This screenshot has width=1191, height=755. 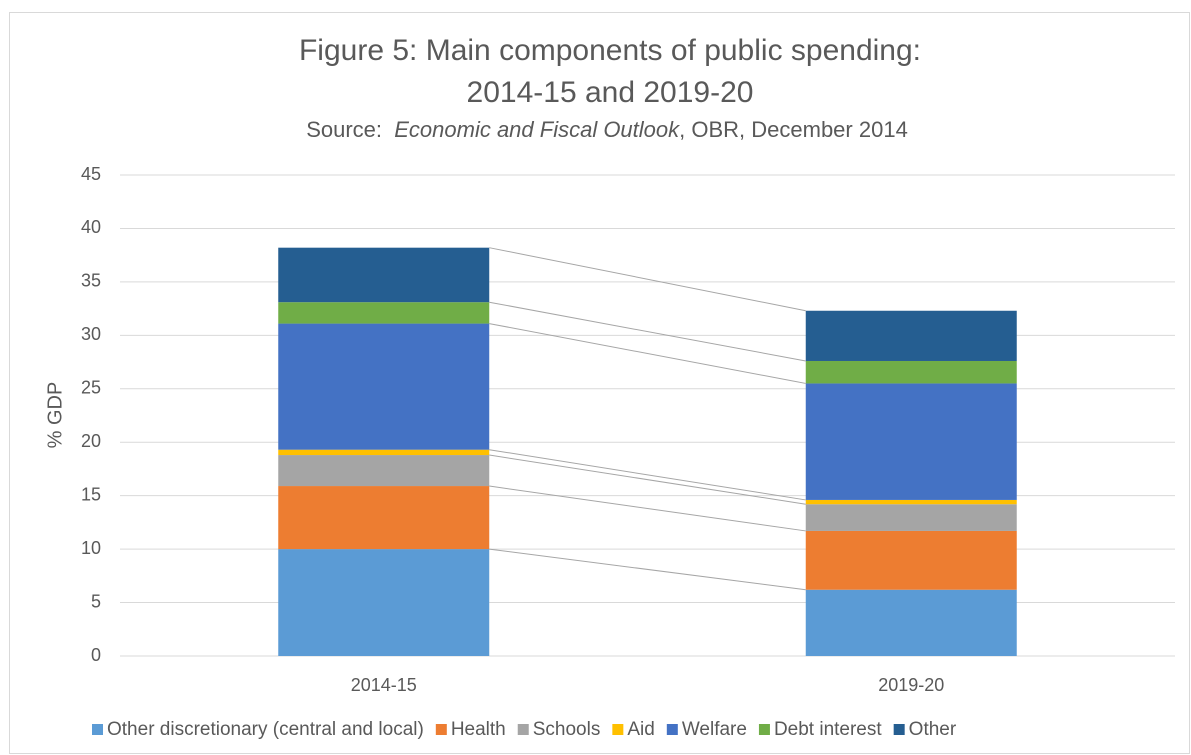 I want to click on legend-label: Welfare, so click(x=714, y=729).